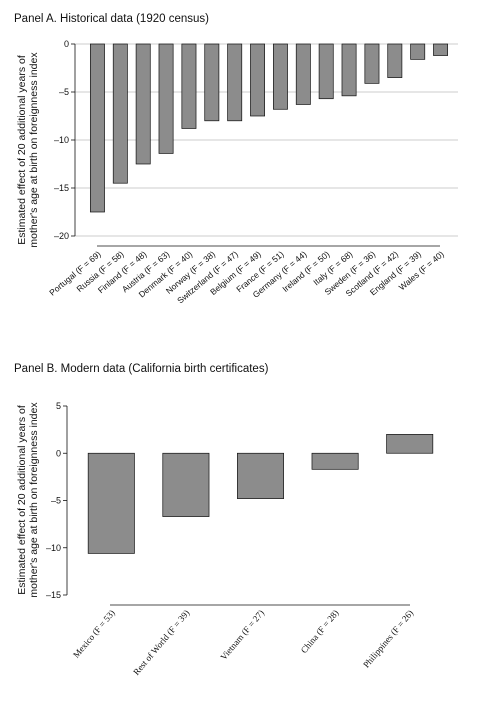  I want to click on category-label: Vietnam (F = 27), so click(242, 635).